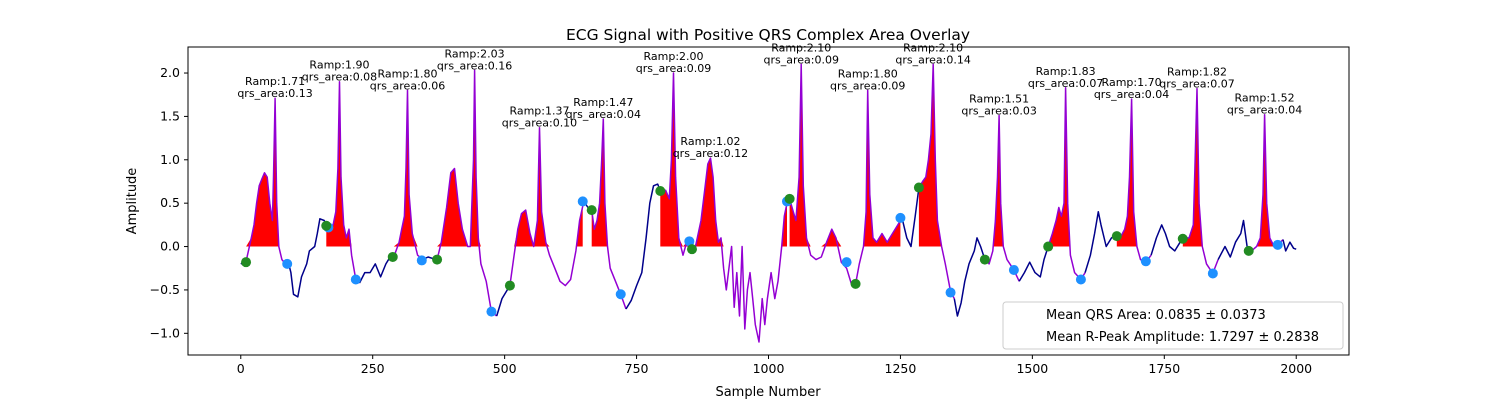  Describe the element at coordinates (132, 201) in the screenshot. I see `y-axis-label: Amplitude` at that location.